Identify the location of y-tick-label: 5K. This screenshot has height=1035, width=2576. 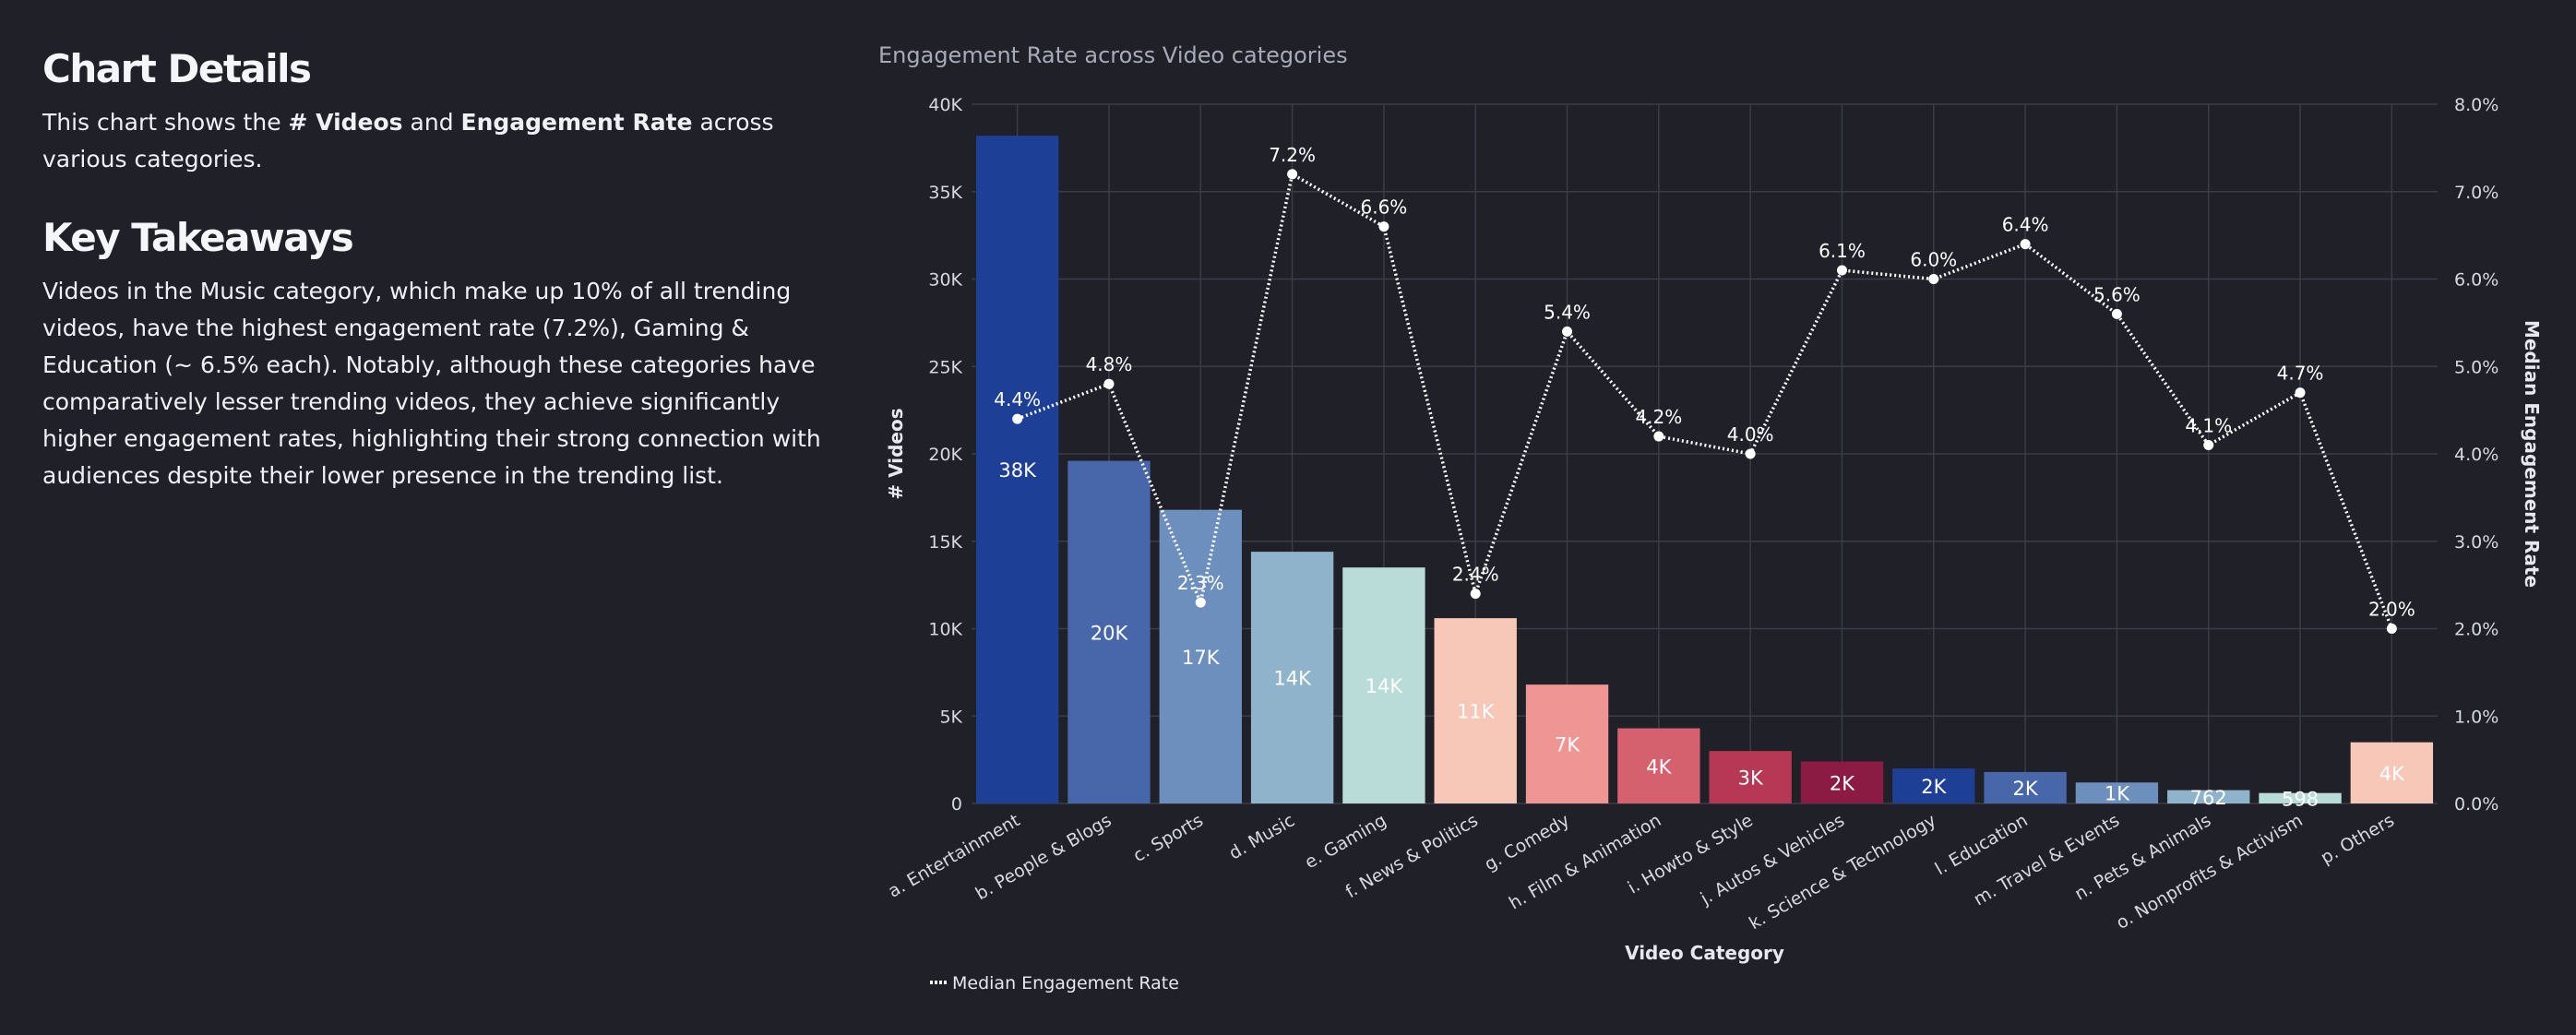
(951, 717).